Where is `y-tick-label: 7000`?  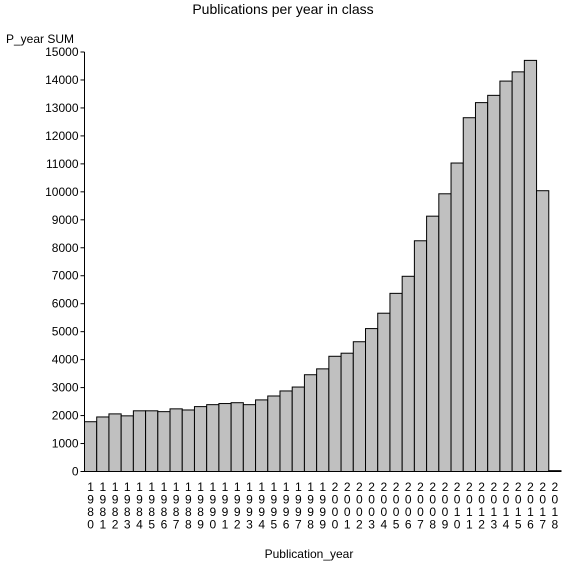
y-tick-label: 7000 is located at coordinates (65, 276).